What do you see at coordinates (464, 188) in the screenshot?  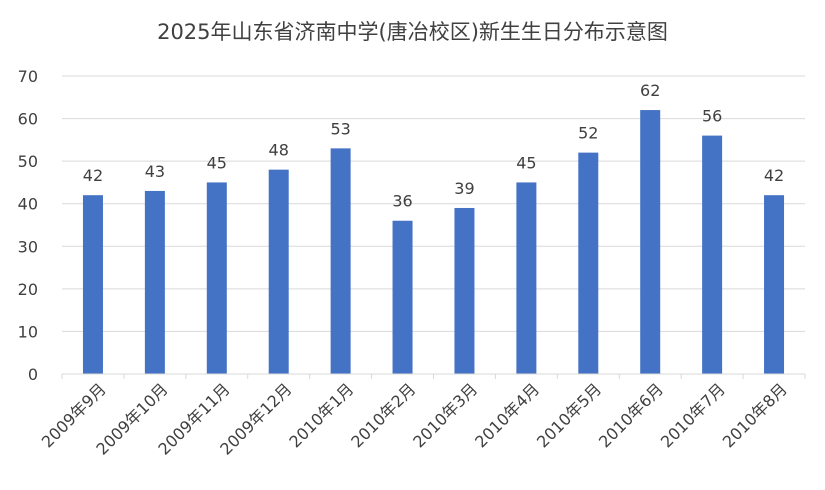 I see `data-label: 39` at bounding box center [464, 188].